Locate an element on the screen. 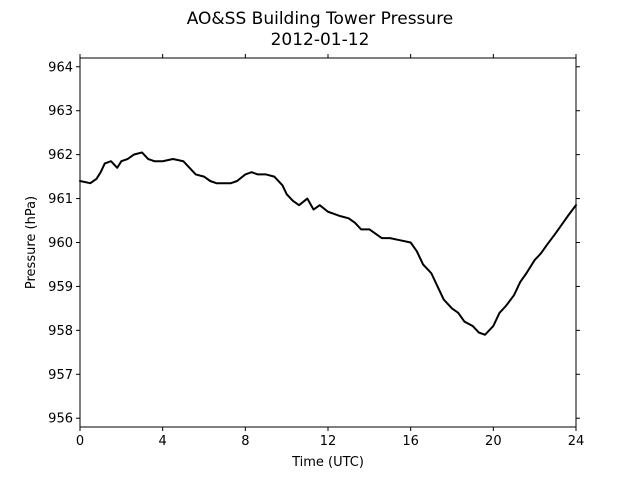 The height and width of the screenshot is (484, 640). x-tick-label: 24 is located at coordinates (576, 441).